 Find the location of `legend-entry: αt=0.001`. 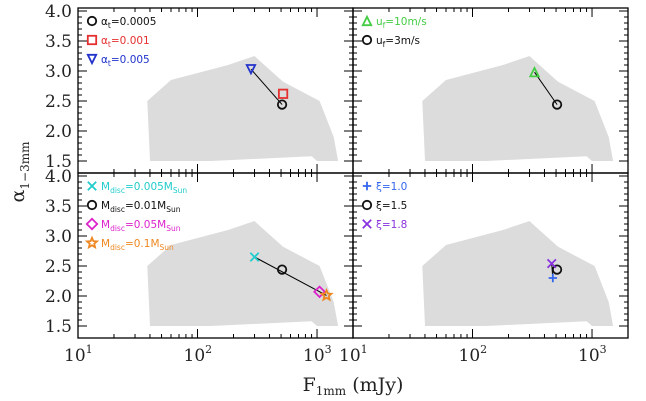

legend-entry: αt=0.001 is located at coordinates (125, 42).